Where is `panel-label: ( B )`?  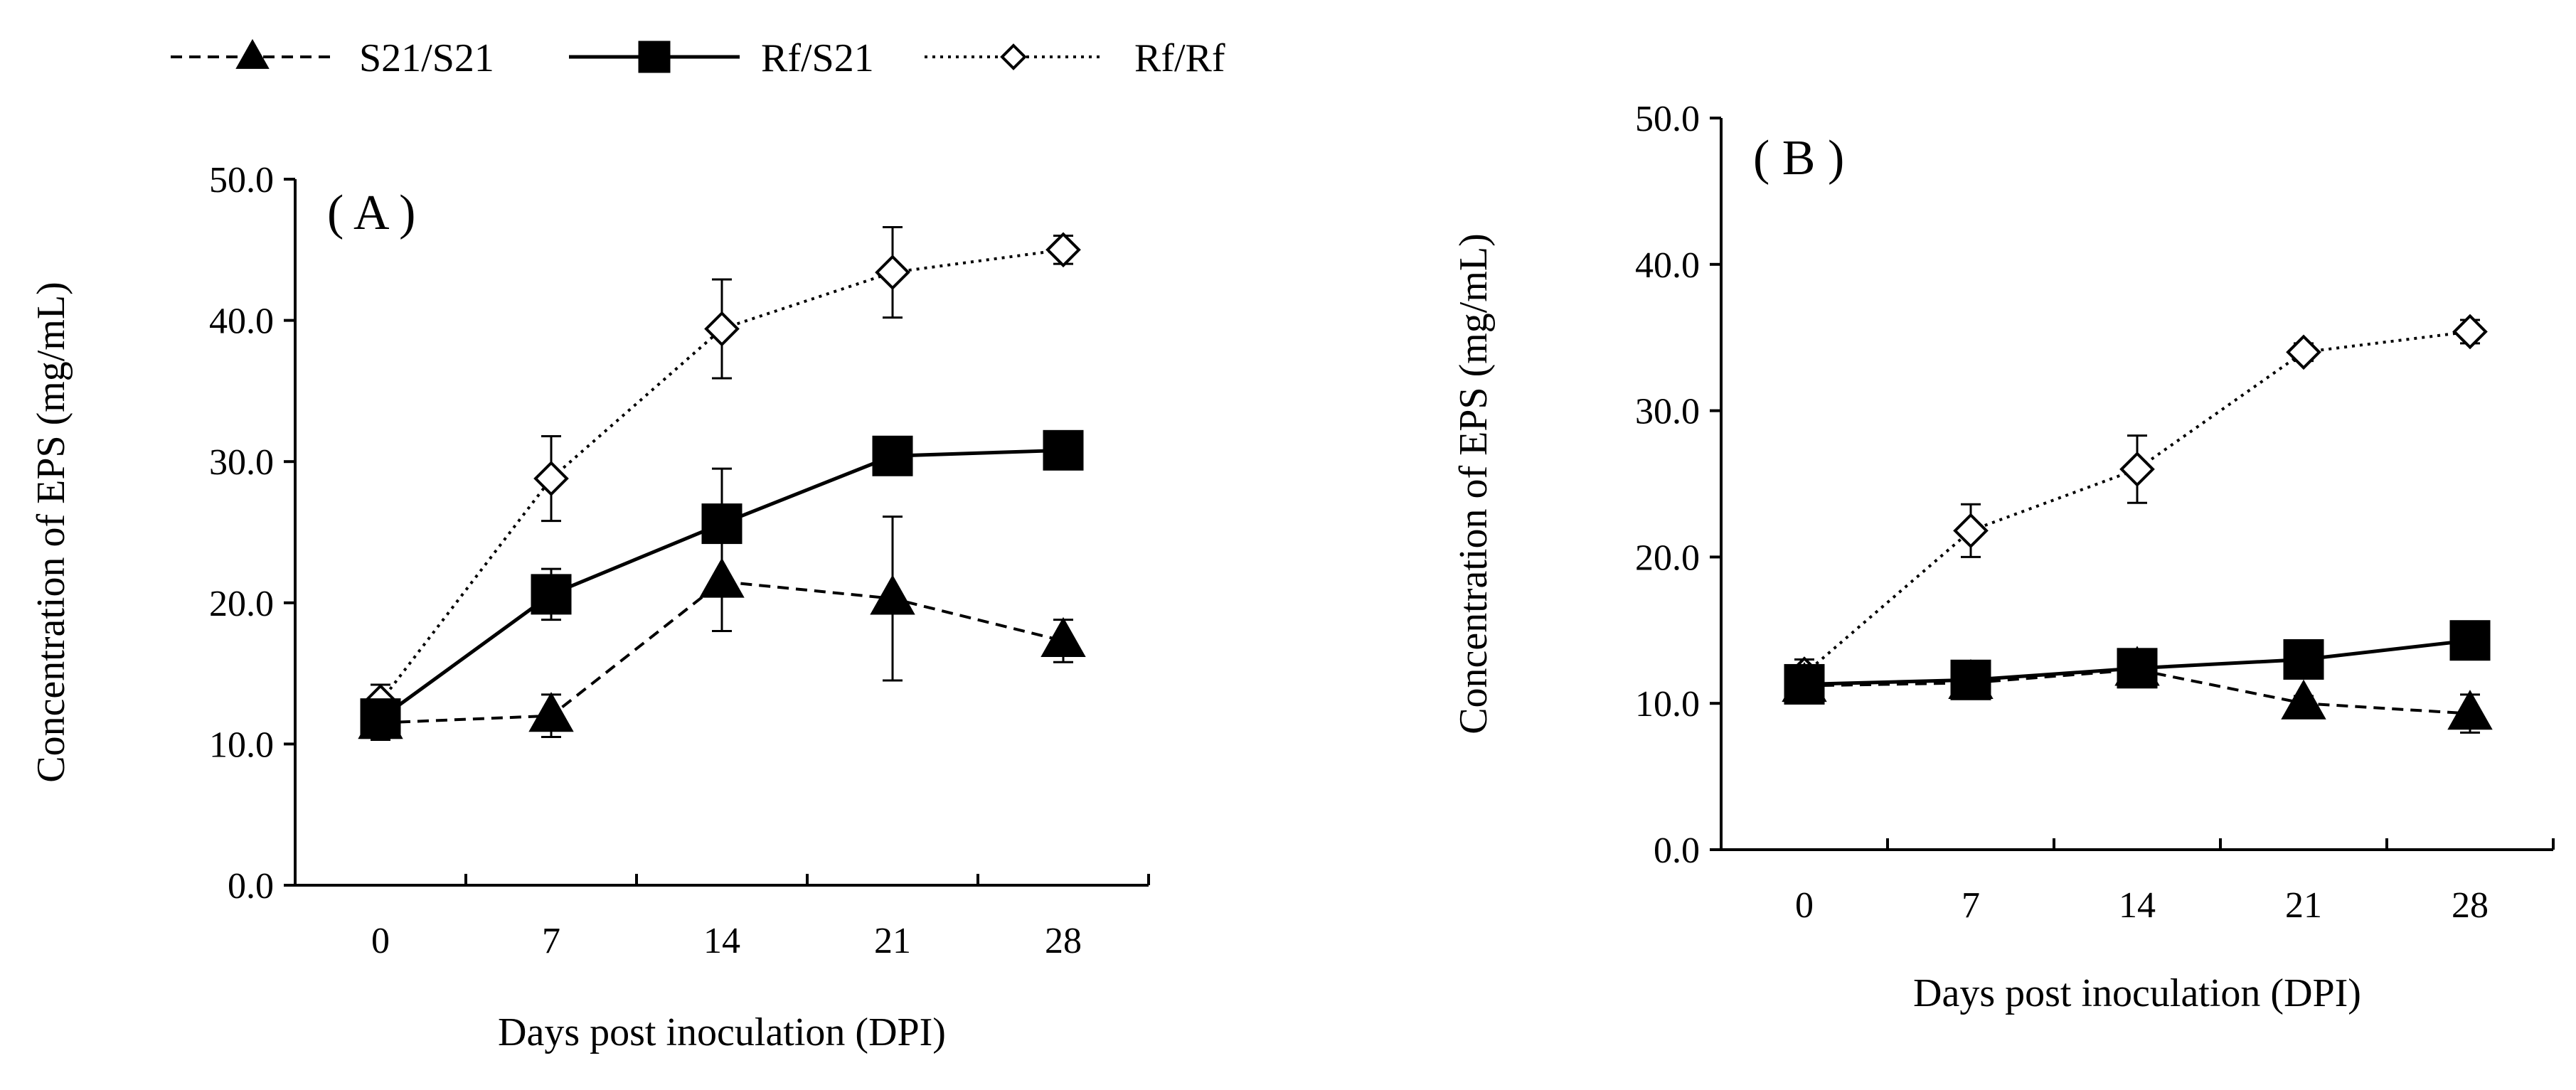 panel-label: ( B ) is located at coordinates (1798, 158).